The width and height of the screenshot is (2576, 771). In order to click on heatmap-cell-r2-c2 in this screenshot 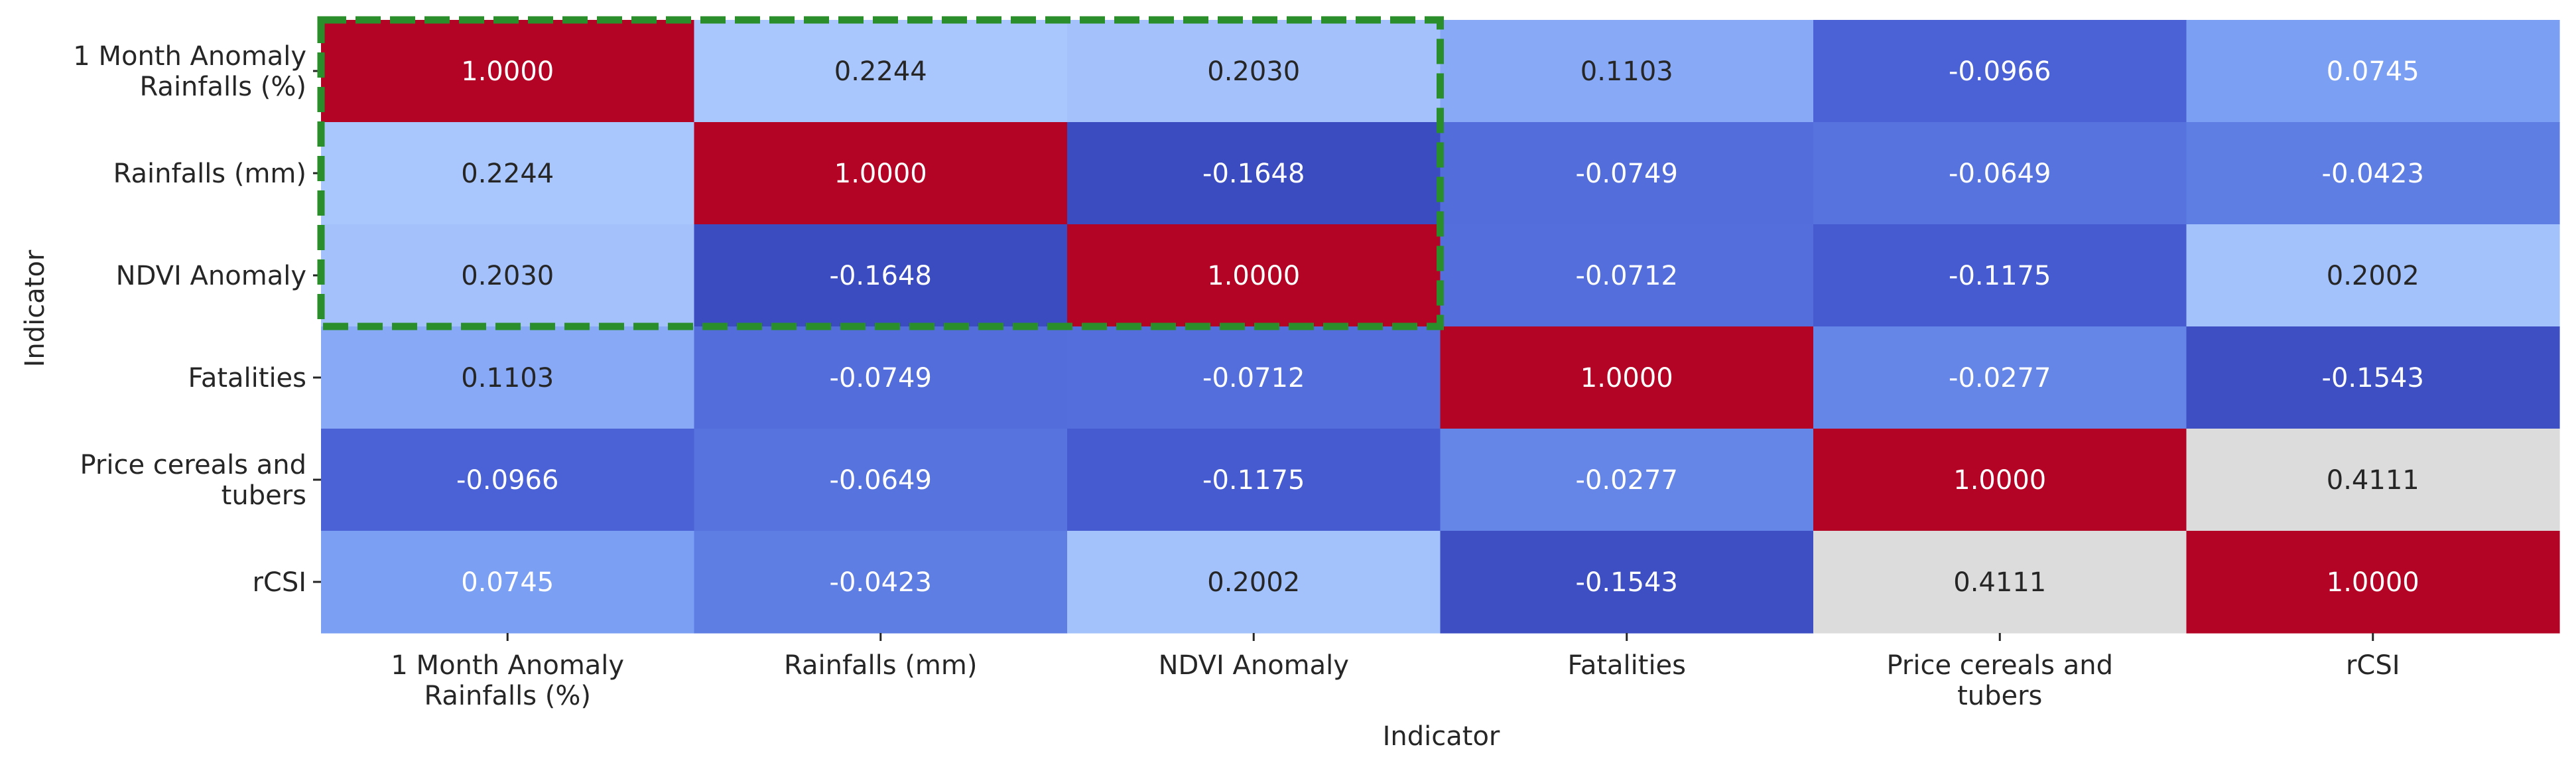, I will do `click(1254, 275)`.